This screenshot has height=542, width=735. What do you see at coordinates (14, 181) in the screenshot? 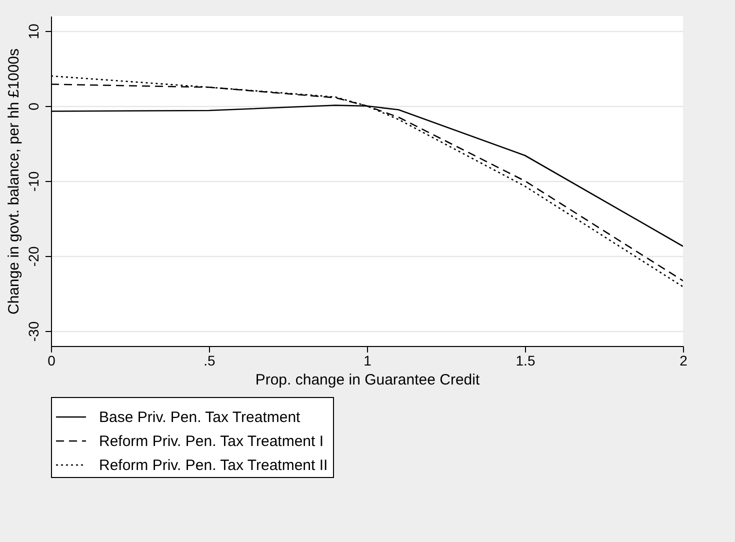
I see `y-axis-title: Change in govt. balance, per hh £1000s` at bounding box center [14, 181].